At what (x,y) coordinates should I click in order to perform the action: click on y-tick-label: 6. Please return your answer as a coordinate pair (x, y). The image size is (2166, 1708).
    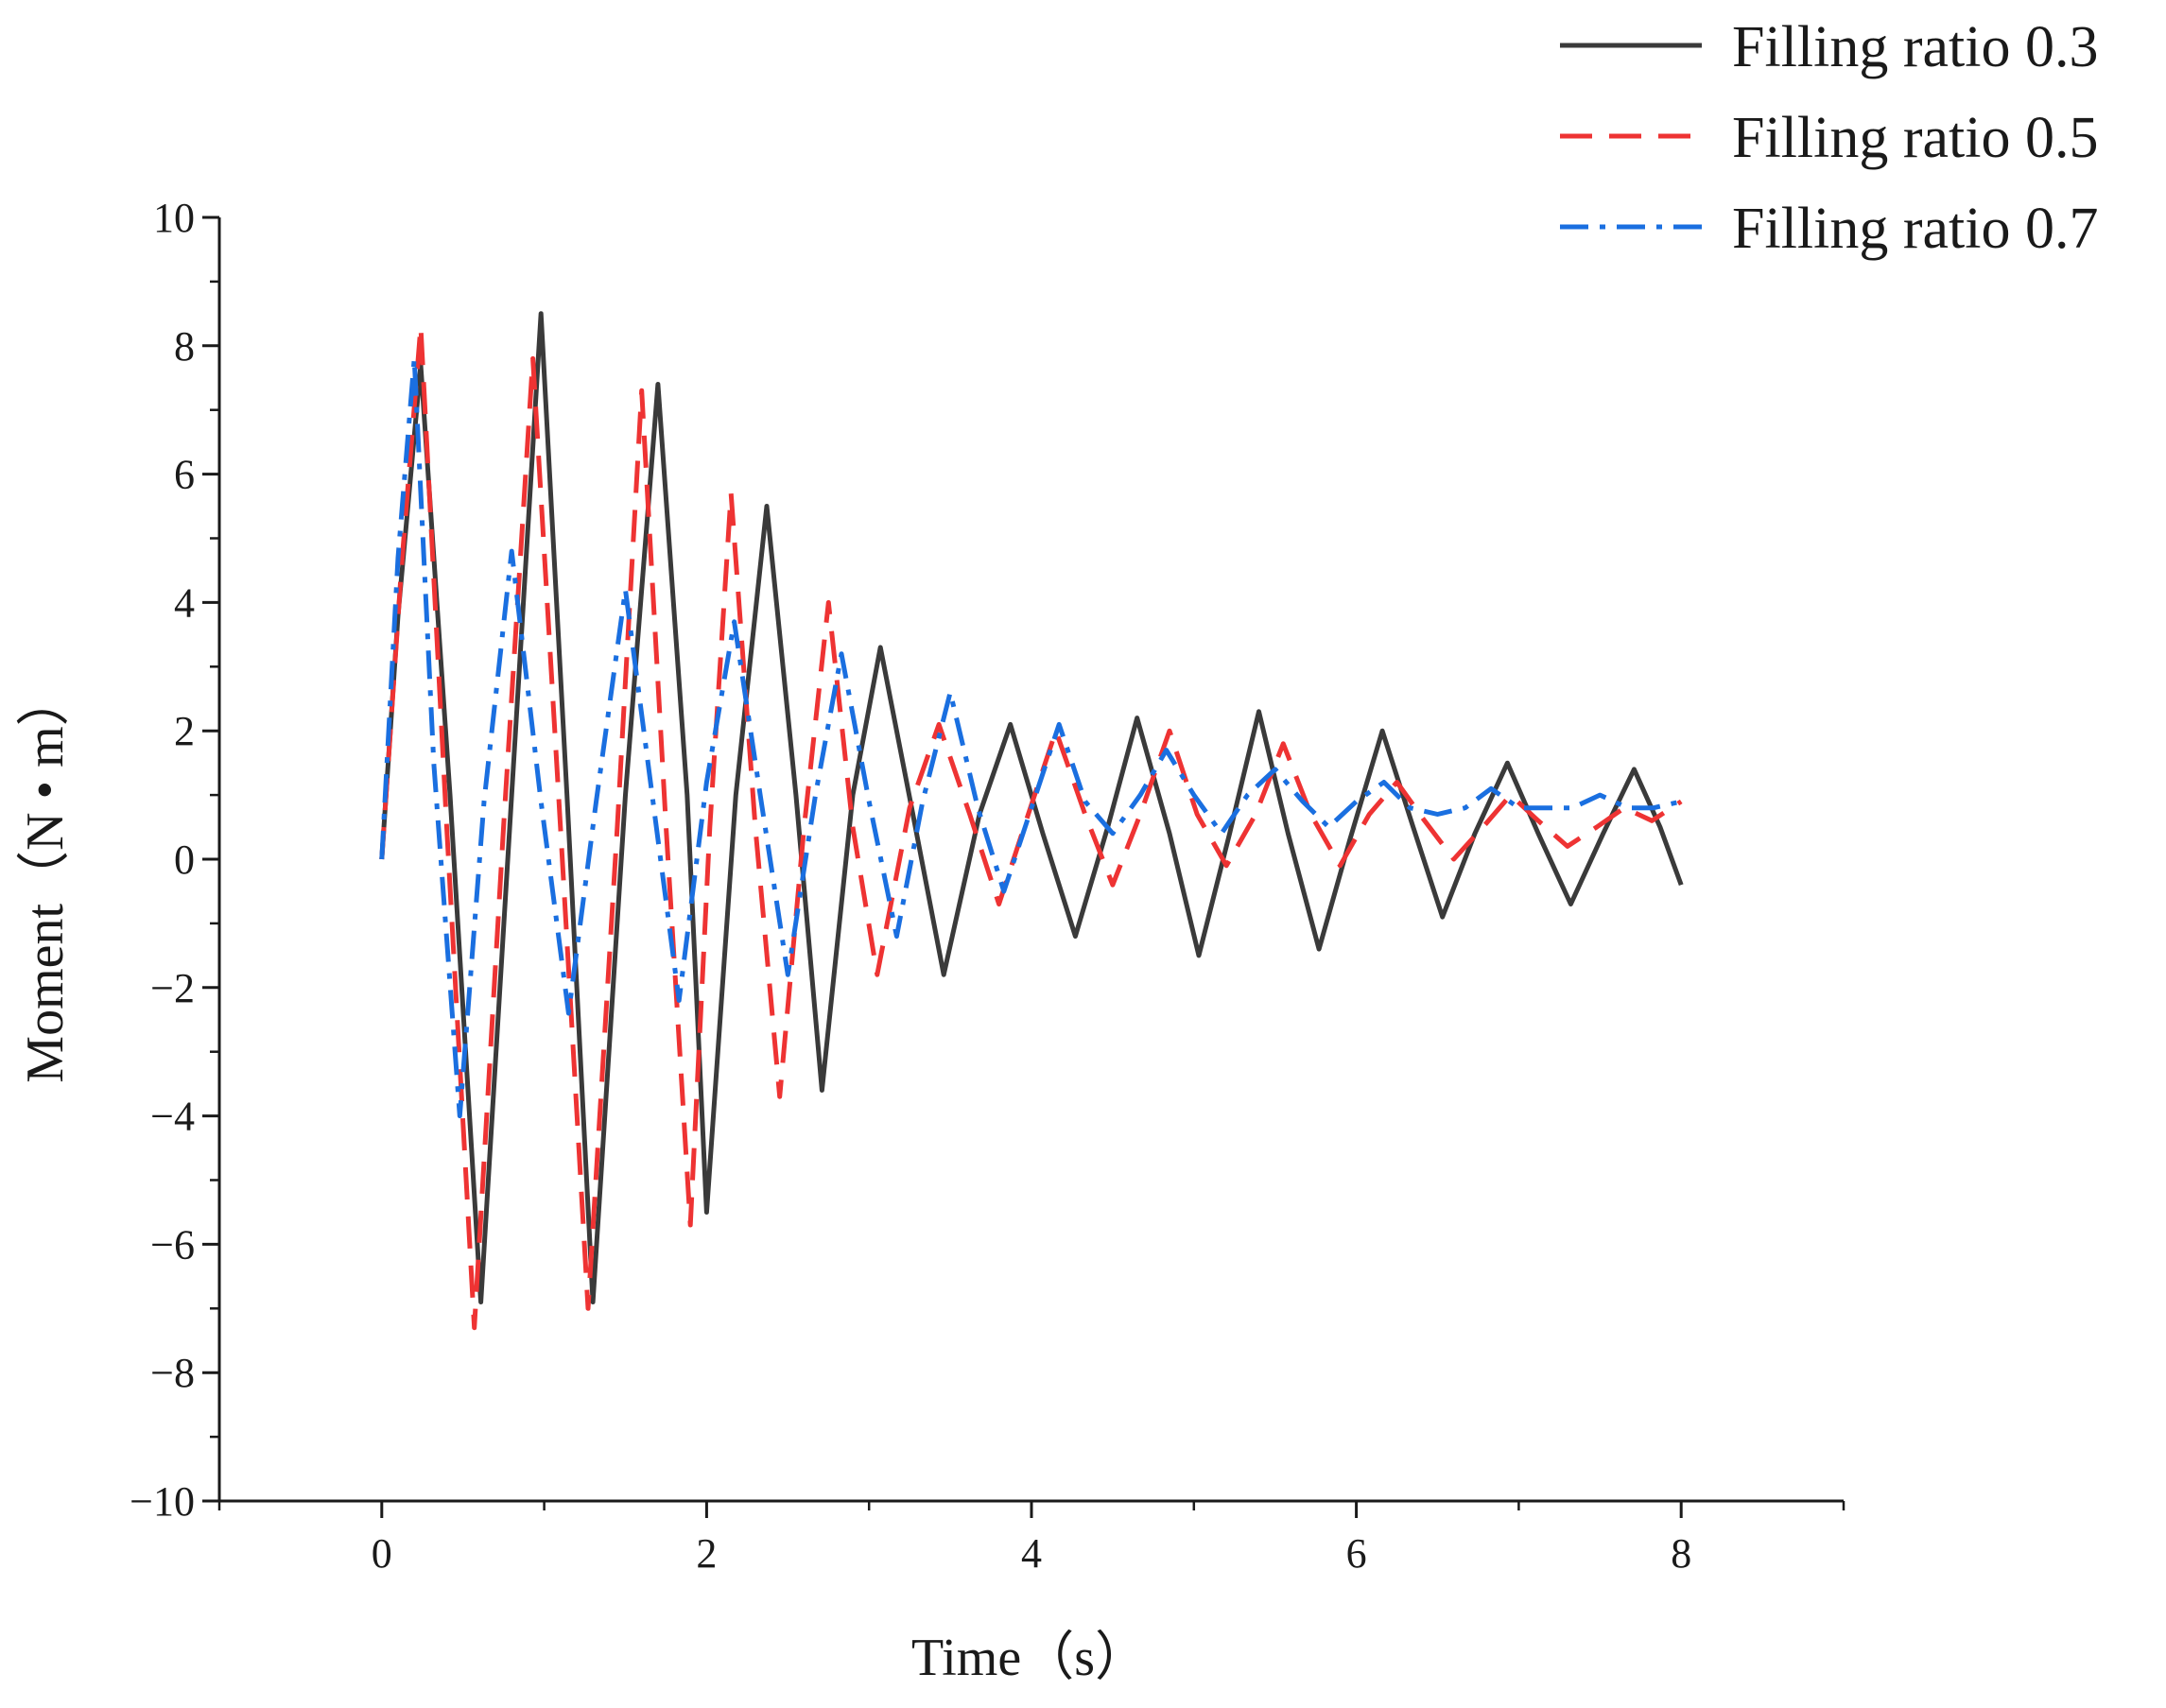
    Looking at the image, I should click on (184, 475).